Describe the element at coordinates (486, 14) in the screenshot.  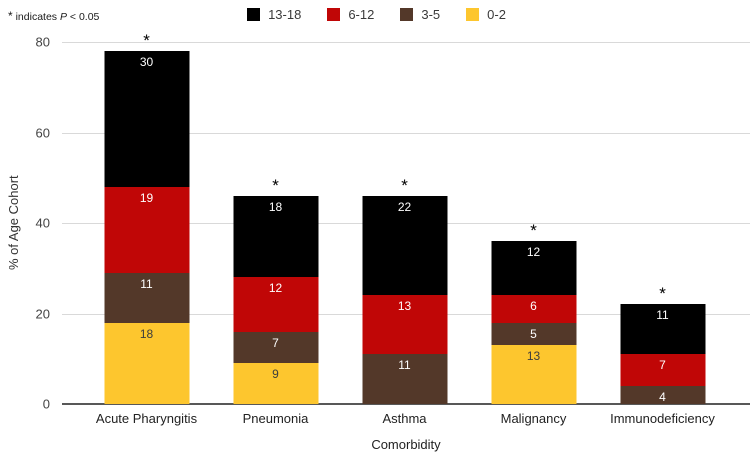
I see `legend-item-0-2: 0-2` at that location.